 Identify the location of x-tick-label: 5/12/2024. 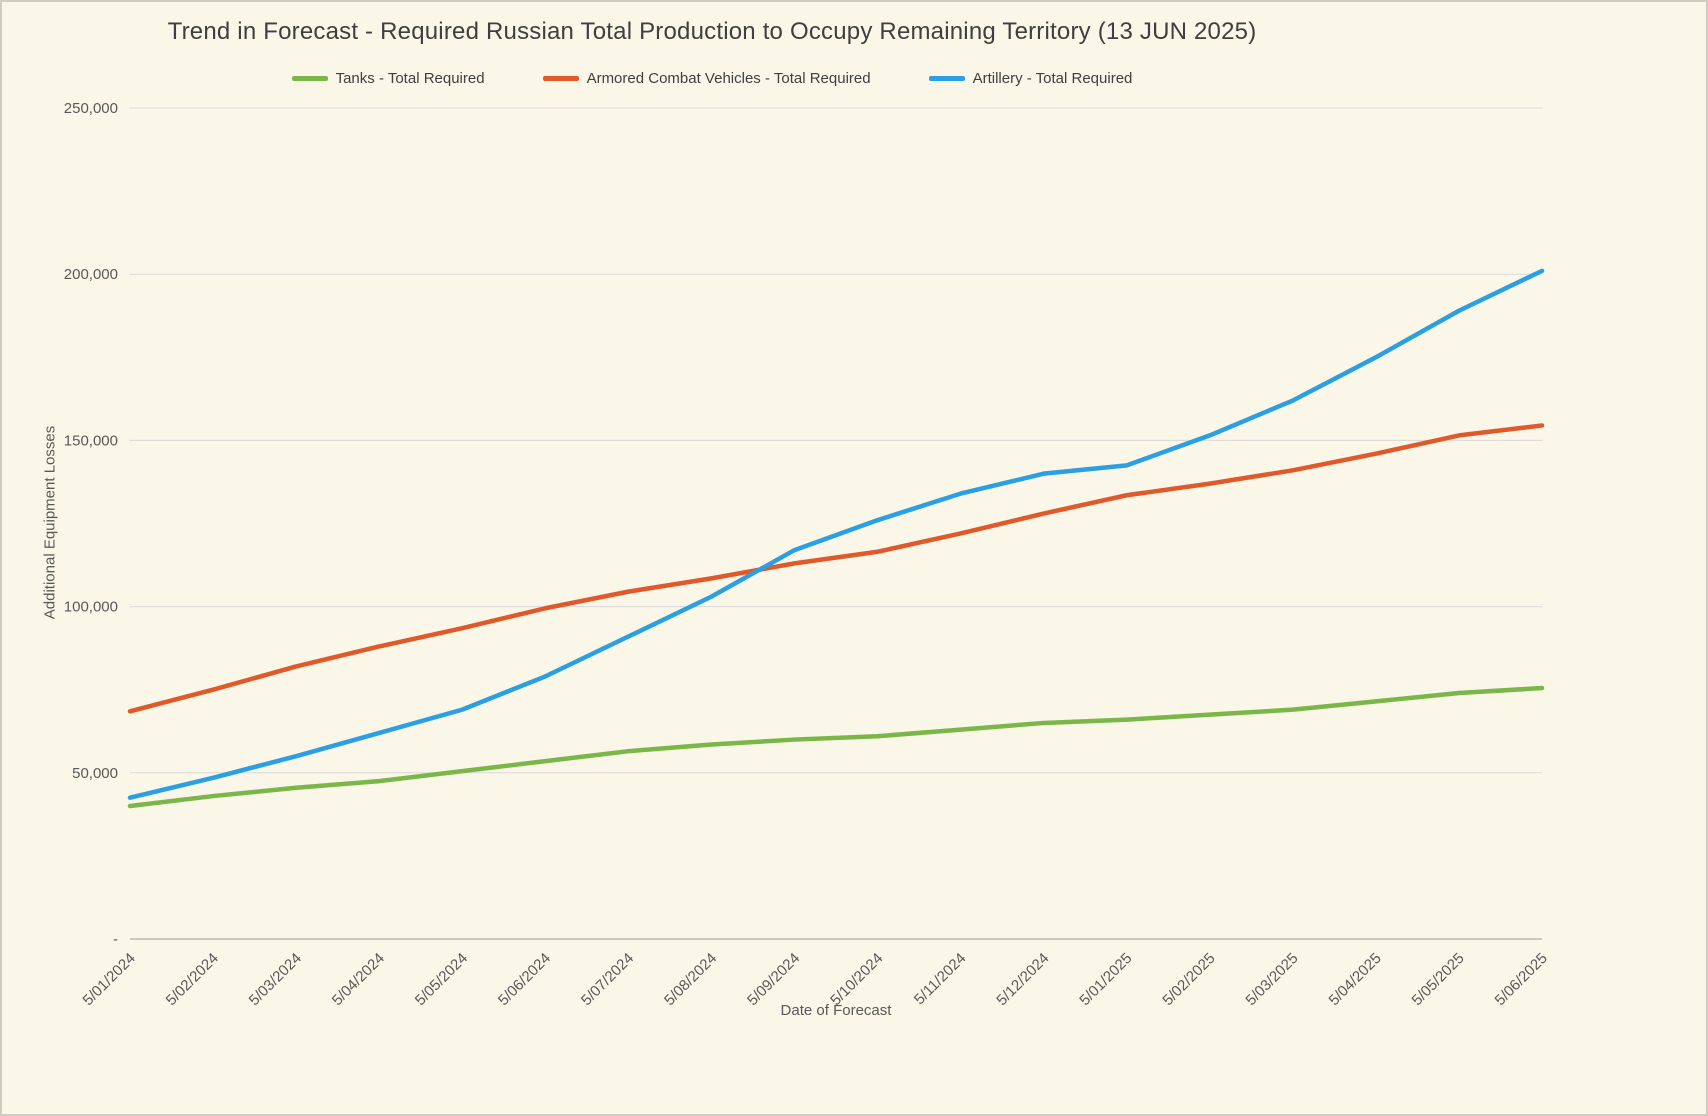
(1022, 979).